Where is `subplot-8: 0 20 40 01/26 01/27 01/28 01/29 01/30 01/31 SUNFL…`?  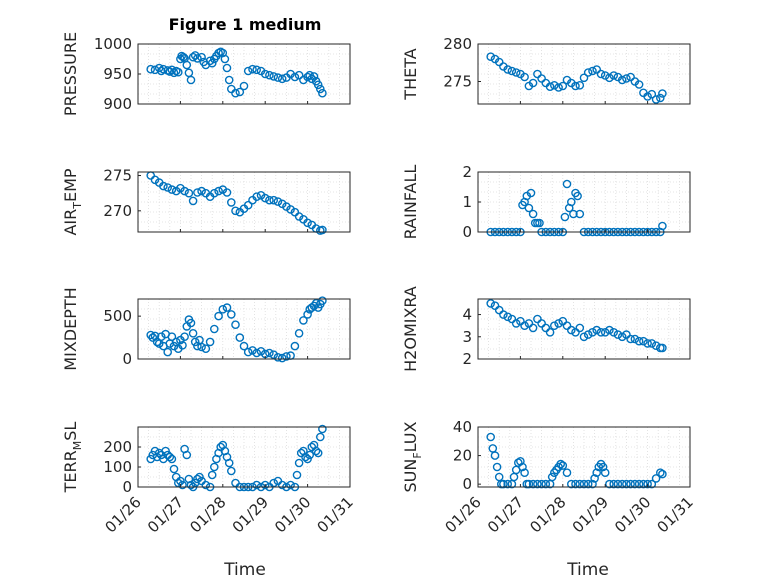 subplot-8: 0 20 40 01/26 01/27 01/28 01/29 01/30 01/31 SUNFL… is located at coordinates (549, 477).